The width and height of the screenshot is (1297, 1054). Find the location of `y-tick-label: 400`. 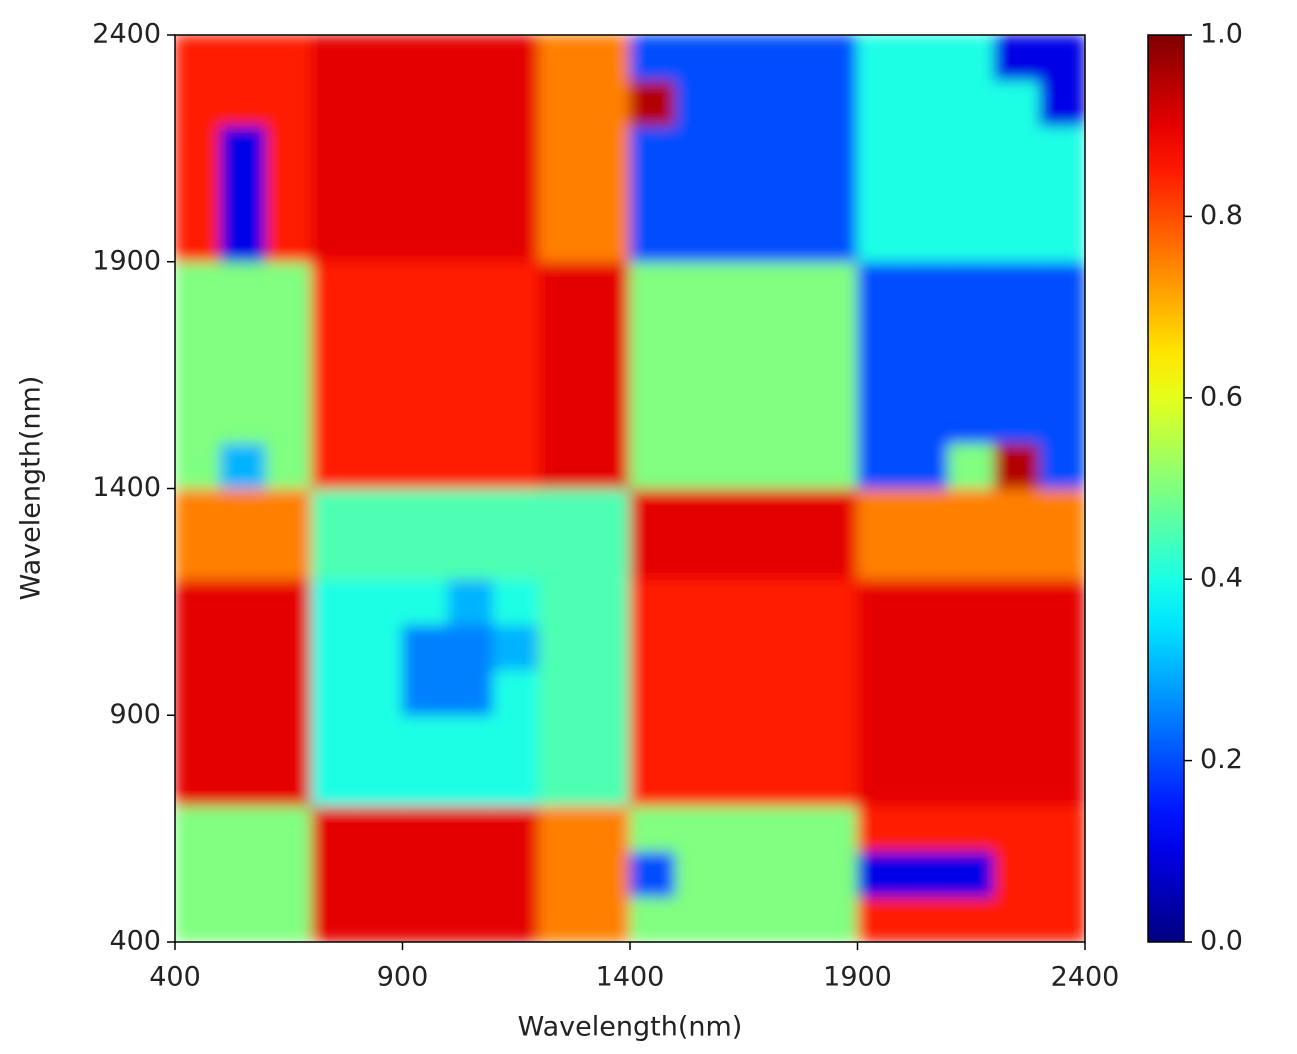

y-tick-label: 400 is located at coordinates (135, 941).